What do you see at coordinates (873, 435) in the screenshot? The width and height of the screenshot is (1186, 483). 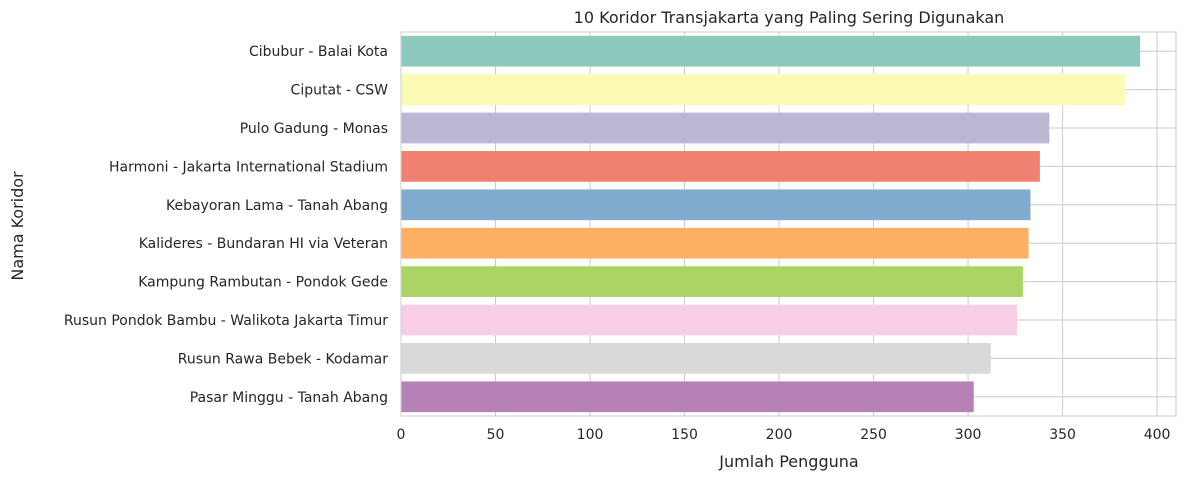 I see `x-tick-label: 250` at bounding box center [873, 435].